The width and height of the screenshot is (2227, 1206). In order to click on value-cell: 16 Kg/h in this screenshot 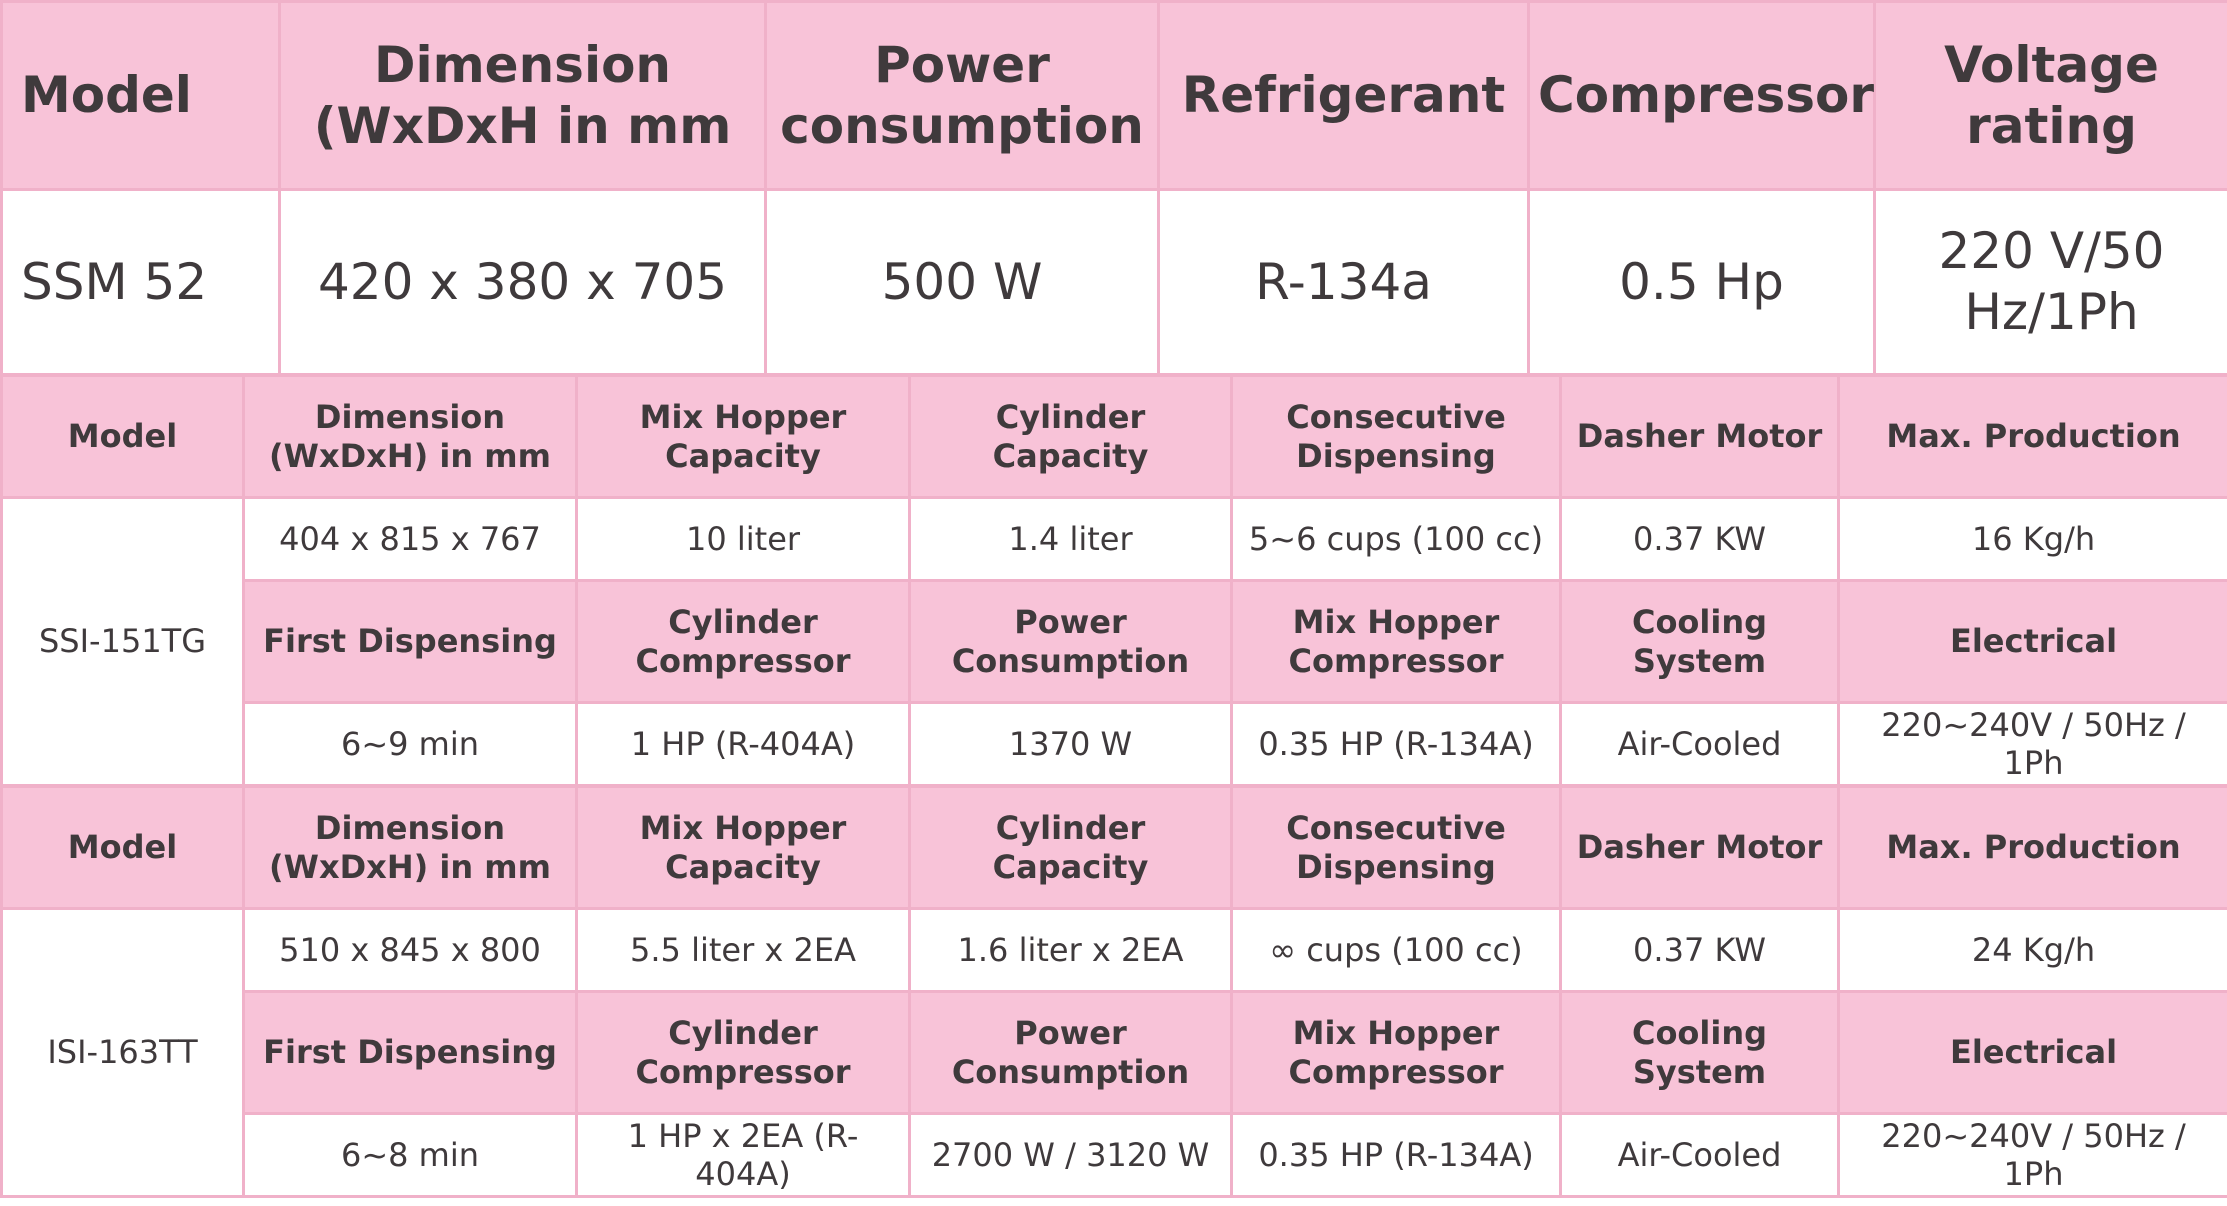, I will do `click(2032, 539)`.